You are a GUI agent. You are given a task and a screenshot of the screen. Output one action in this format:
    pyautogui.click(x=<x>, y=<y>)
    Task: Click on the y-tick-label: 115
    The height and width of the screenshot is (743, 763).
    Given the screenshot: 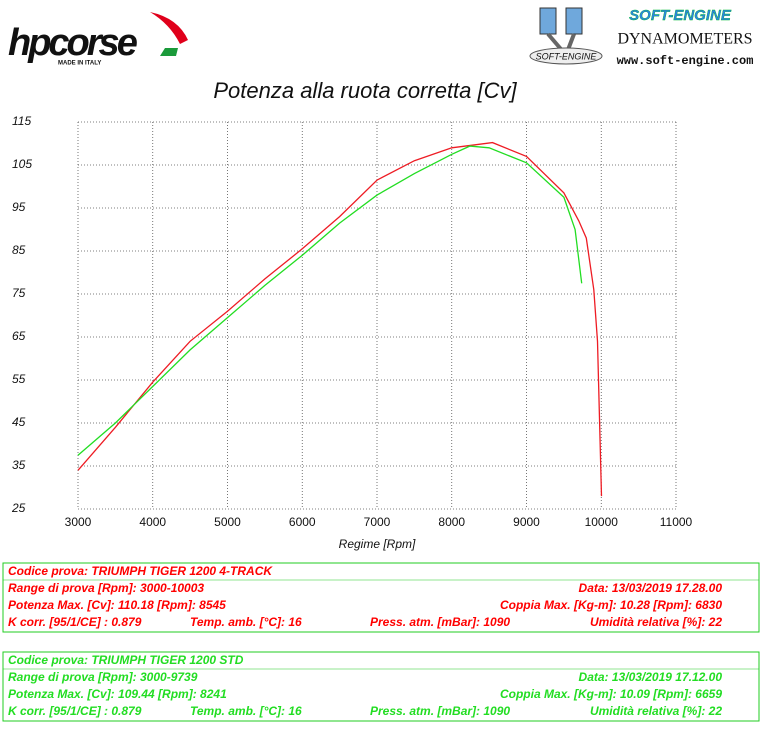 What is the action you would take?
    pyautogui.click(x=21, y=121)
    